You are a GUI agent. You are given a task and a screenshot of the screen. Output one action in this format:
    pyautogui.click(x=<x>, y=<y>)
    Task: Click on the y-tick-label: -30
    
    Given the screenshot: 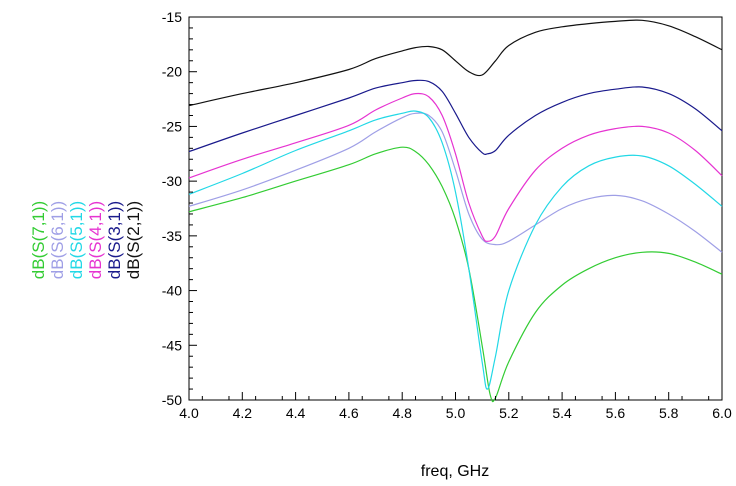 What is the action you would take?
    pyautogui.click(x=172, y=181)
    